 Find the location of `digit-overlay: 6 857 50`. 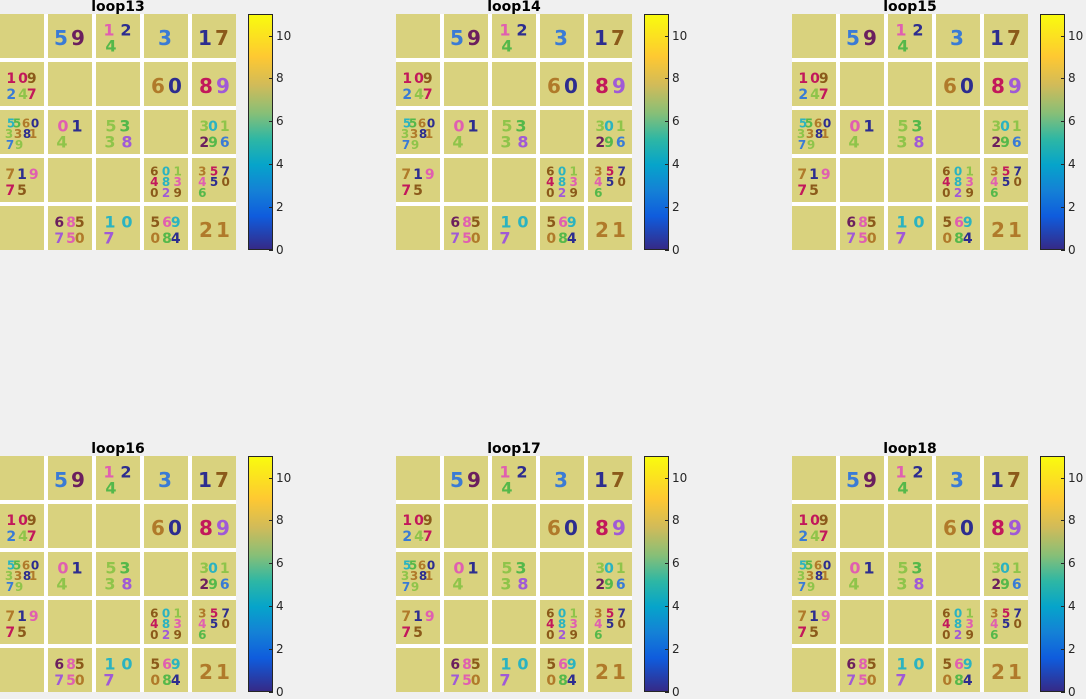

digit-overlay: 6 857 50 is located at coordinates (69, 673).